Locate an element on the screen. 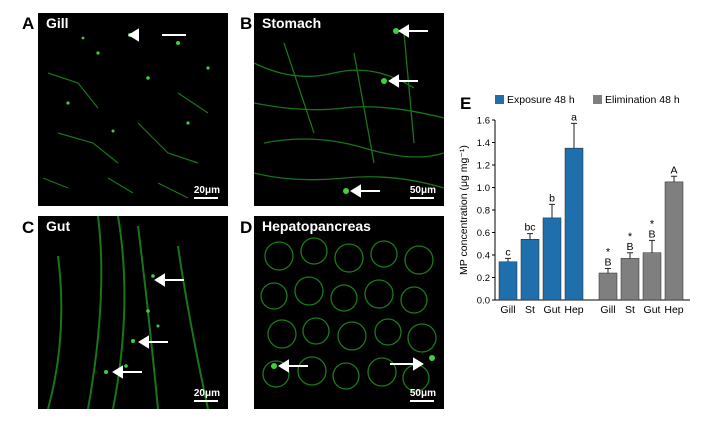  micrograph-stomach: Stomach 50μm is located at coordinates (349, 109).